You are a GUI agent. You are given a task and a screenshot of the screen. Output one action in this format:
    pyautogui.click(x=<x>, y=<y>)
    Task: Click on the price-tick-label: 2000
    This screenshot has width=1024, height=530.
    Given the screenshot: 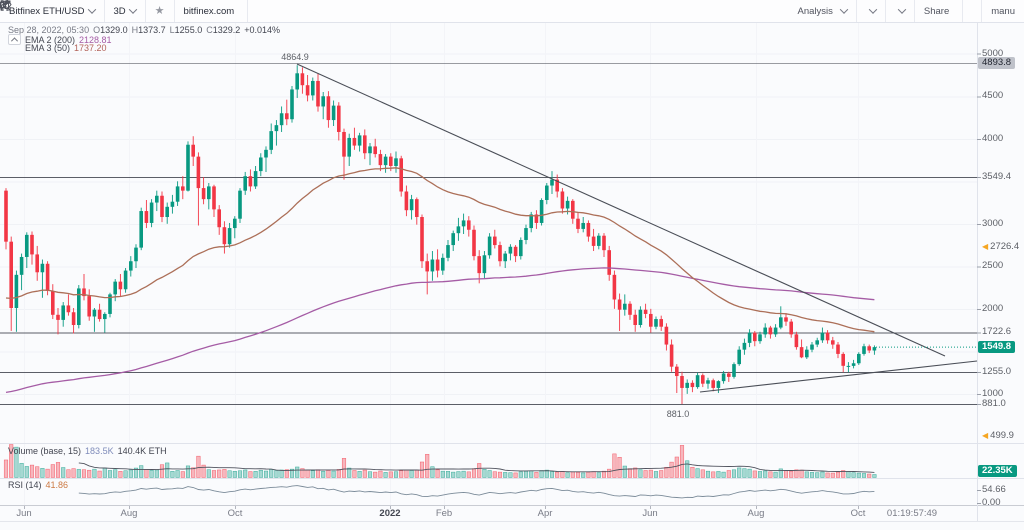 What is the action you would take?
    pyautogui.click(x=993, y=308)
    